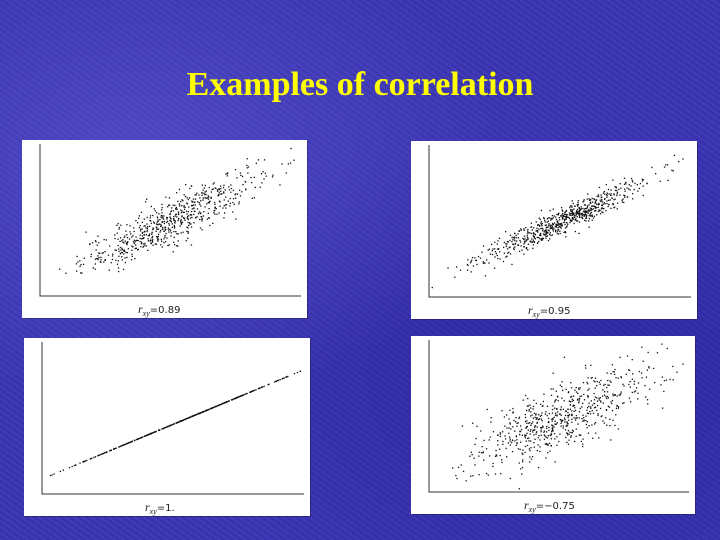 The width and height of the screenshot is (720, 540). I want to click on correlation-value: =0.95, so click(555, 311).